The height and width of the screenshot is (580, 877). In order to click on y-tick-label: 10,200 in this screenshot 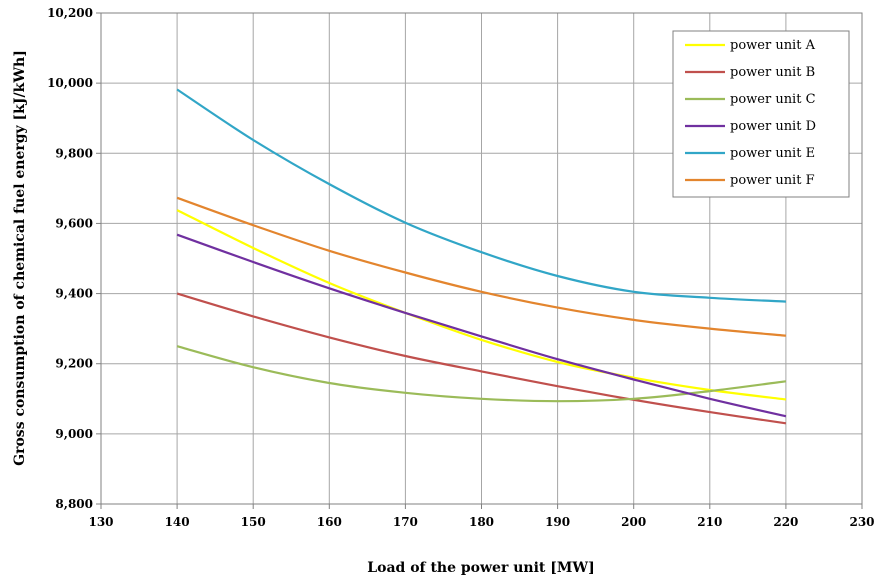, I will do `click(70, 13)`.